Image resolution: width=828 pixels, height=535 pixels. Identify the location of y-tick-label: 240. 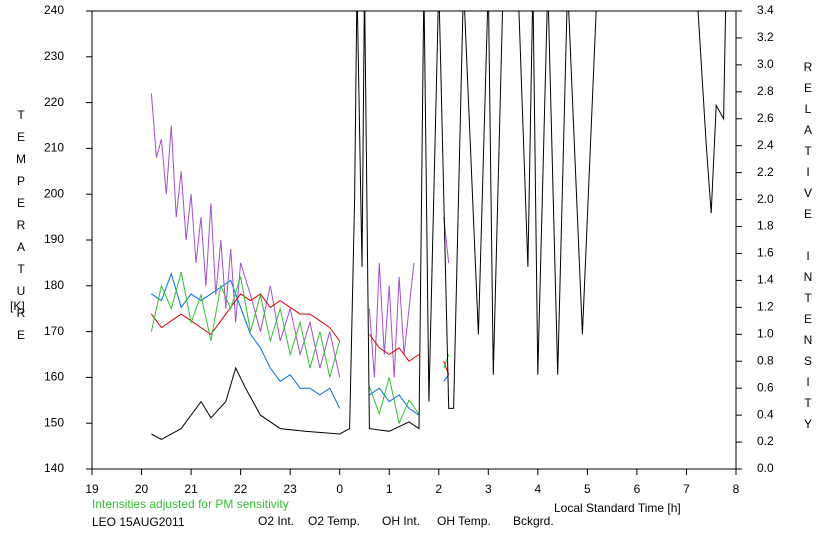
(54, 10).